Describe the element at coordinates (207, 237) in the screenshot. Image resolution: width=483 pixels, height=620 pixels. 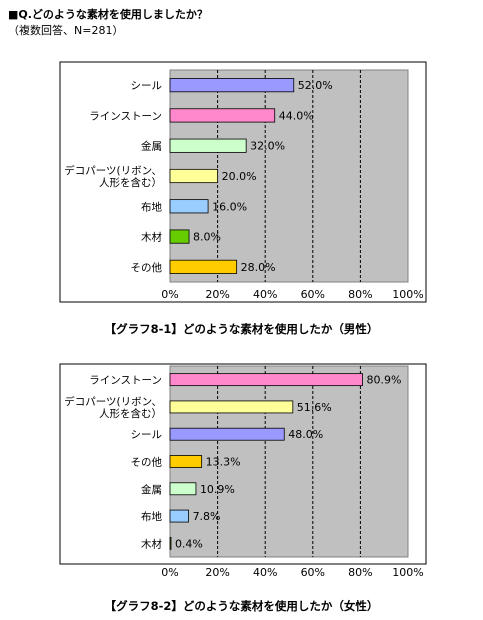
I see `male-value-label: 8.0%` at that location.